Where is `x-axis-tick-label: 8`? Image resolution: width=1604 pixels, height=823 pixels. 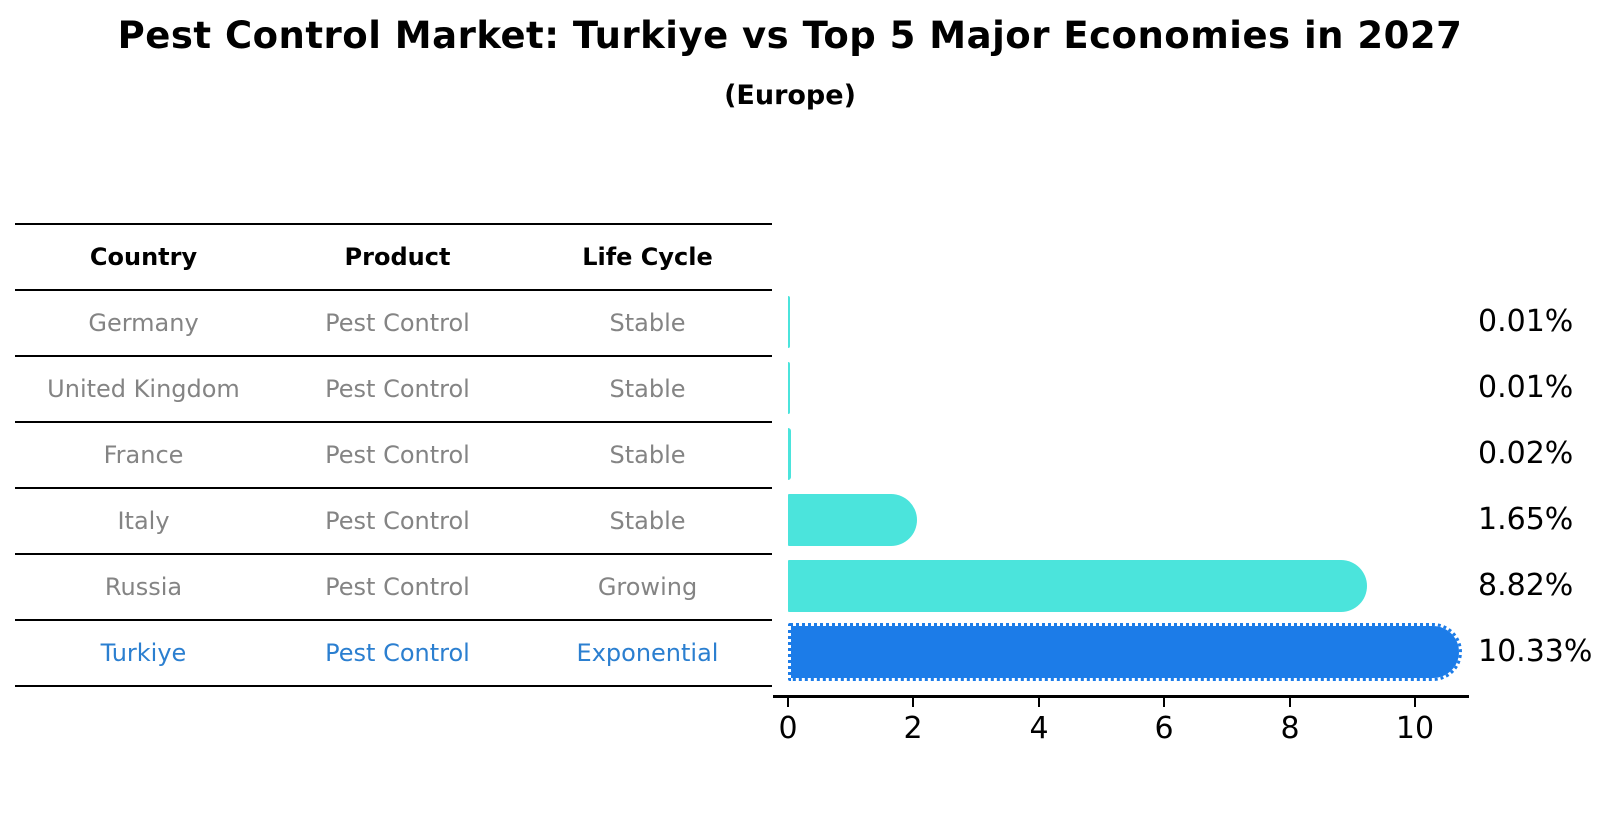 x-axis-tick-label: 8 is located at coordinates (1290, 728).